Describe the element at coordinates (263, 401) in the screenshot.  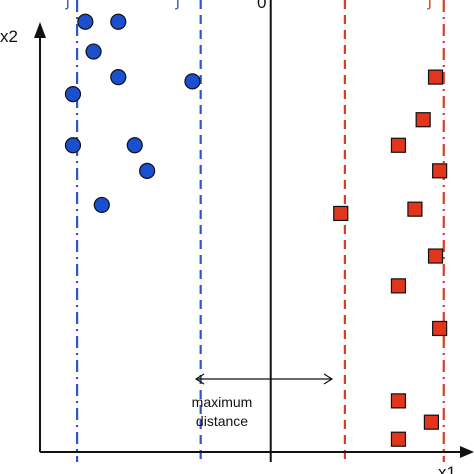
I see `maximum-distance-annotation: maximum distance` at that location.